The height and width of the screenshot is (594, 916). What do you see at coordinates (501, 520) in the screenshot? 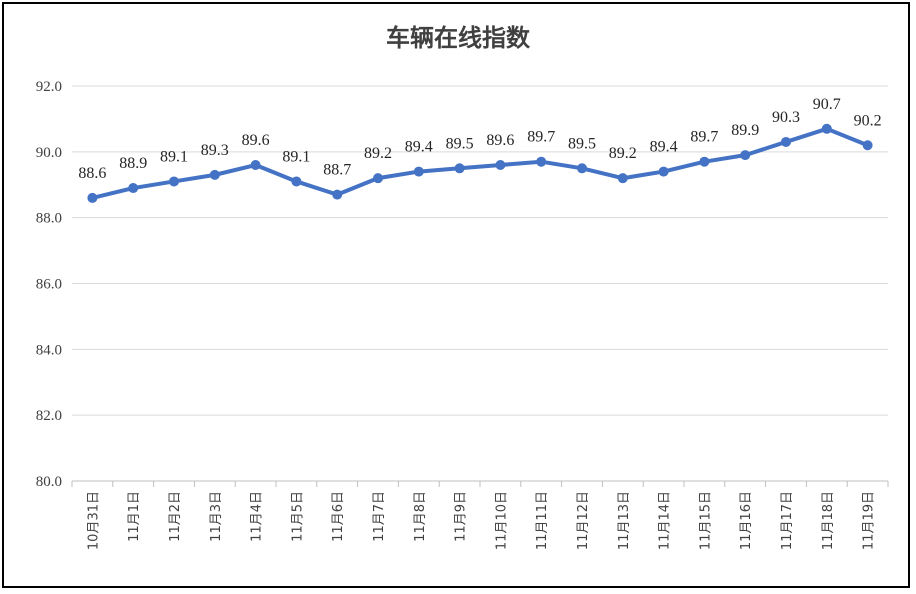
I see `x-tick-label: 11月10日` at bounding box center [501, 520].